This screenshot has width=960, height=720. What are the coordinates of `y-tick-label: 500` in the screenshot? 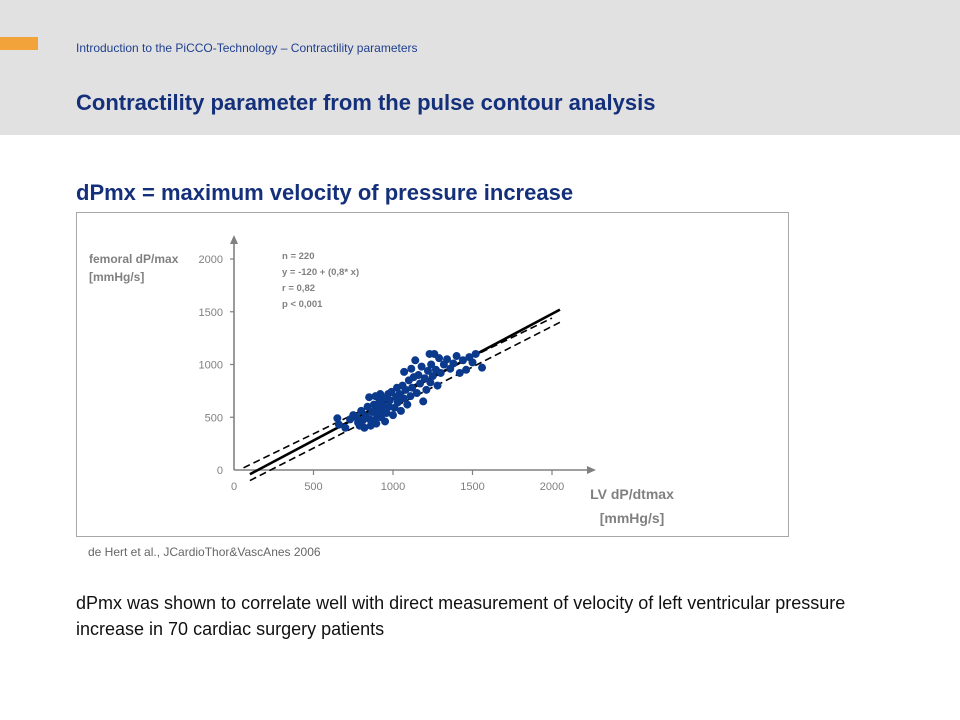 It's located at (214, 418).